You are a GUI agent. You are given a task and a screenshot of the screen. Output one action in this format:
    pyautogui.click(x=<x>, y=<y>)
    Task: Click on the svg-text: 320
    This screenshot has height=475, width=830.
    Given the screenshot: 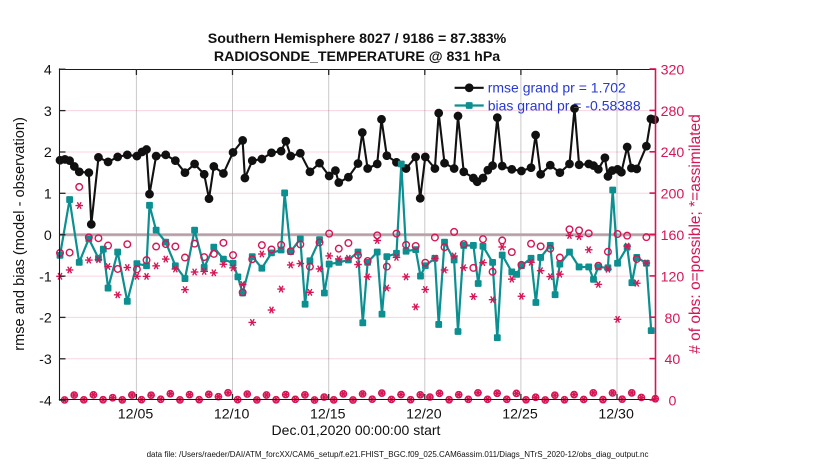 What is the action you would take?
    pyautogui.click(x=673, y=71)
    